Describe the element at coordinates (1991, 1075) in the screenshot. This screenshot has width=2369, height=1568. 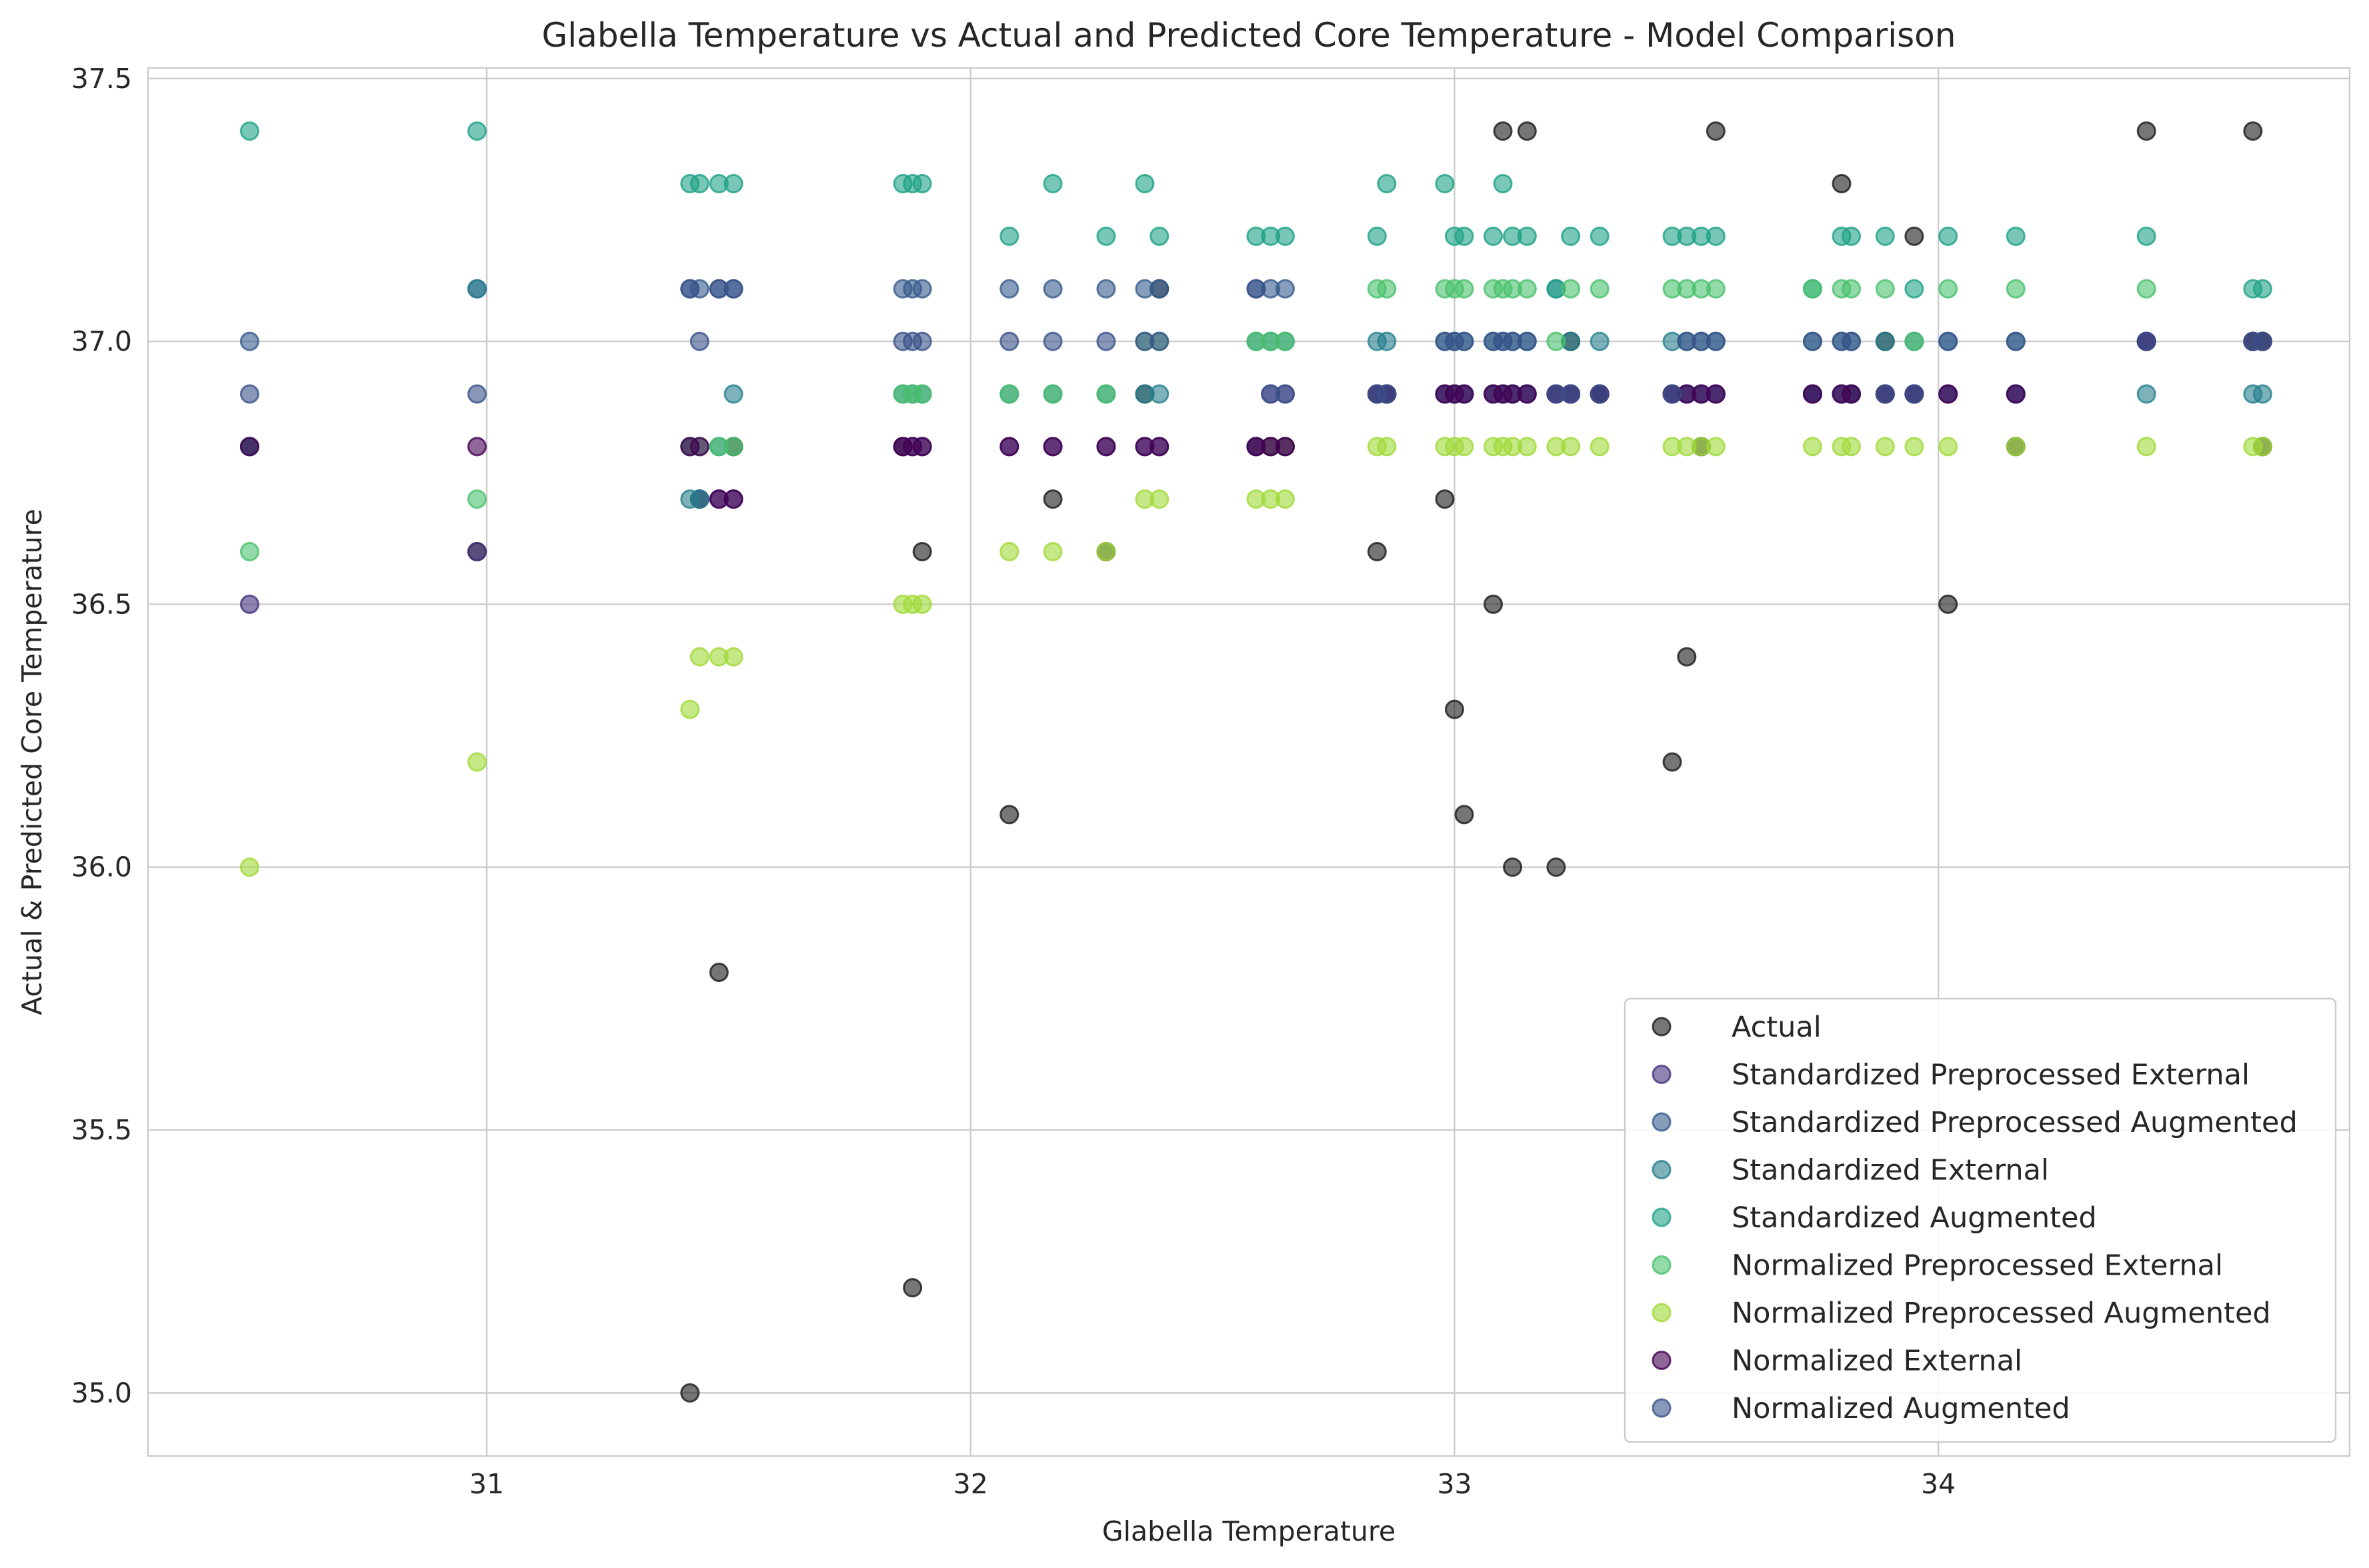
I see `legend-label: Standardized Preprocessed External` at that location.